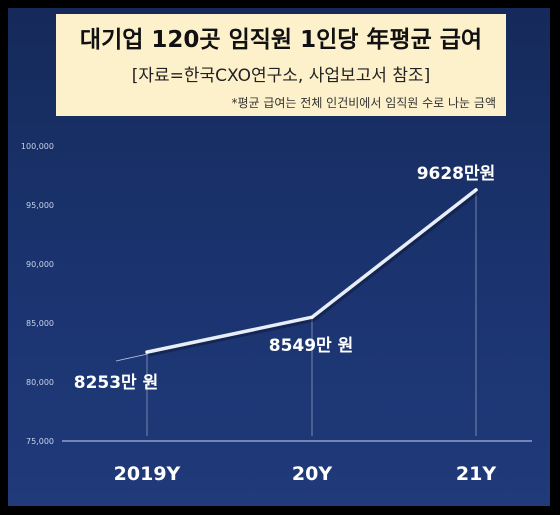 This screenshot has height=515, width=560. Describe the element at coordinates (40, 205) in the screenshot. I see `y-tick-label: 95,000` at that location.